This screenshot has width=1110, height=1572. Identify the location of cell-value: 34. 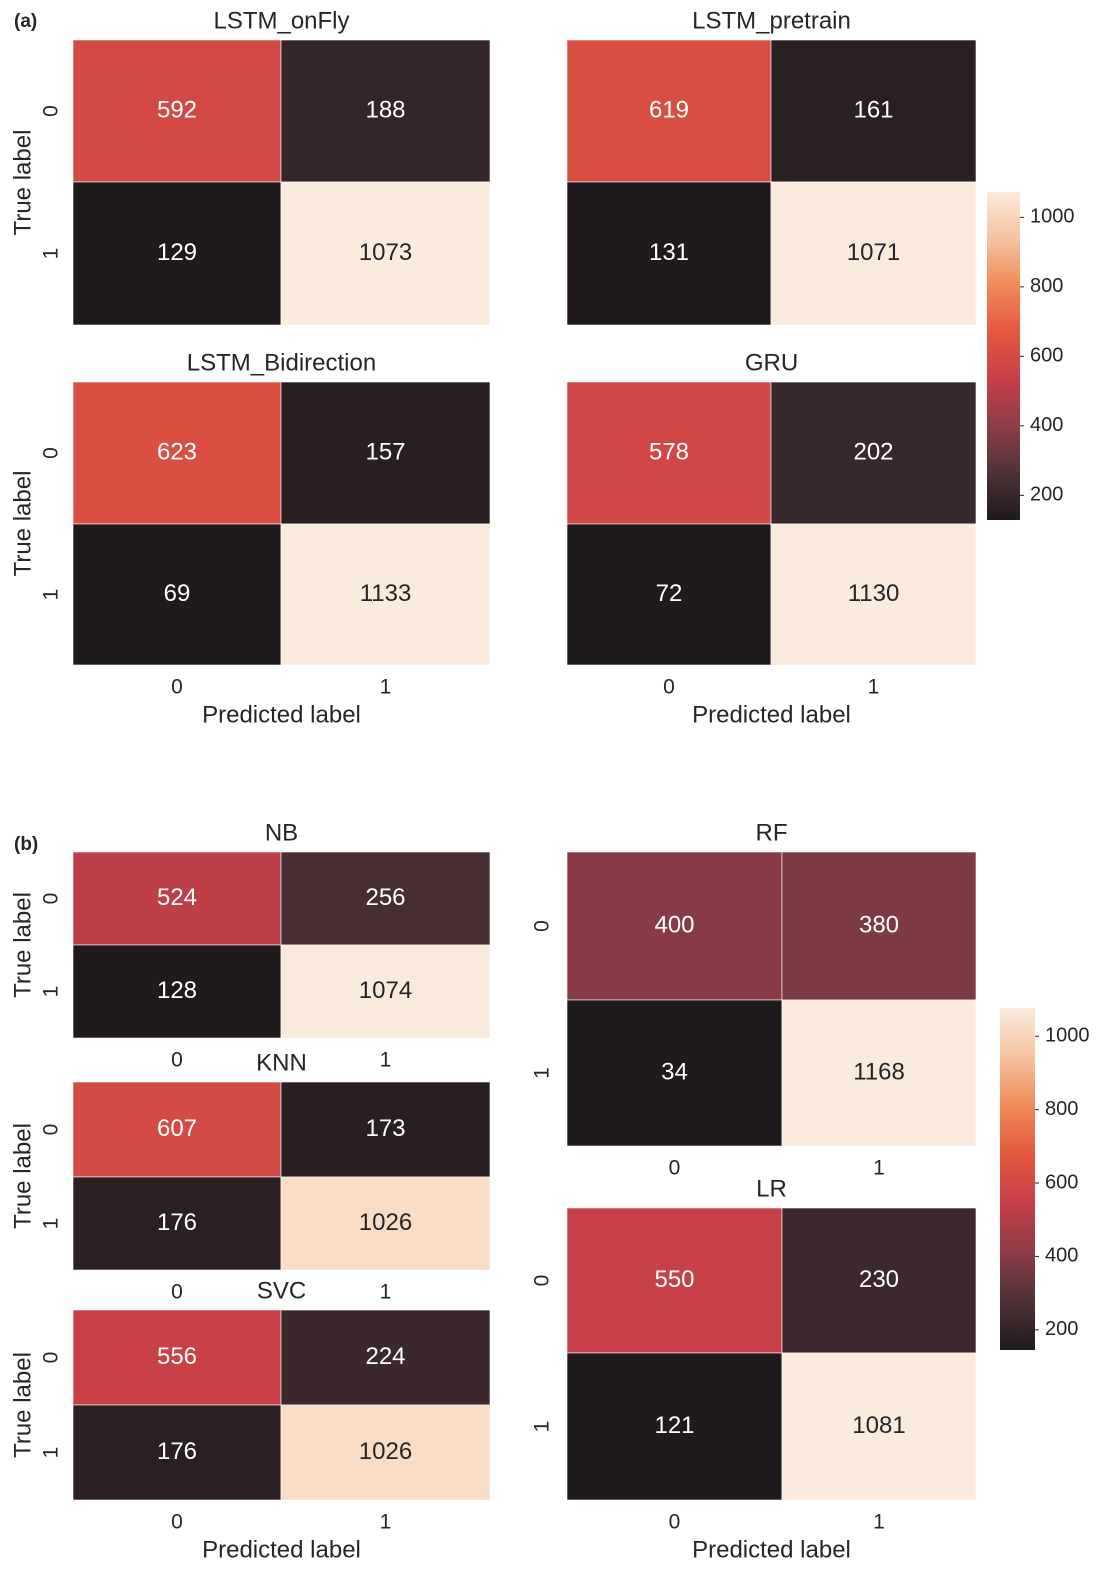
(674, 1071).